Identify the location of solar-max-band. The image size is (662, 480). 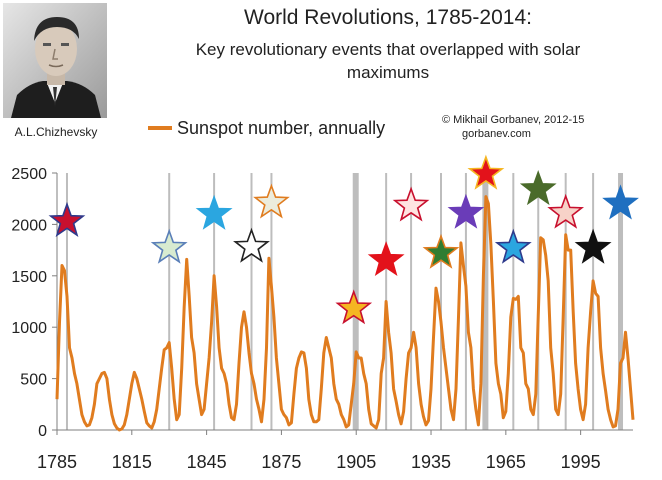
(486, 301).